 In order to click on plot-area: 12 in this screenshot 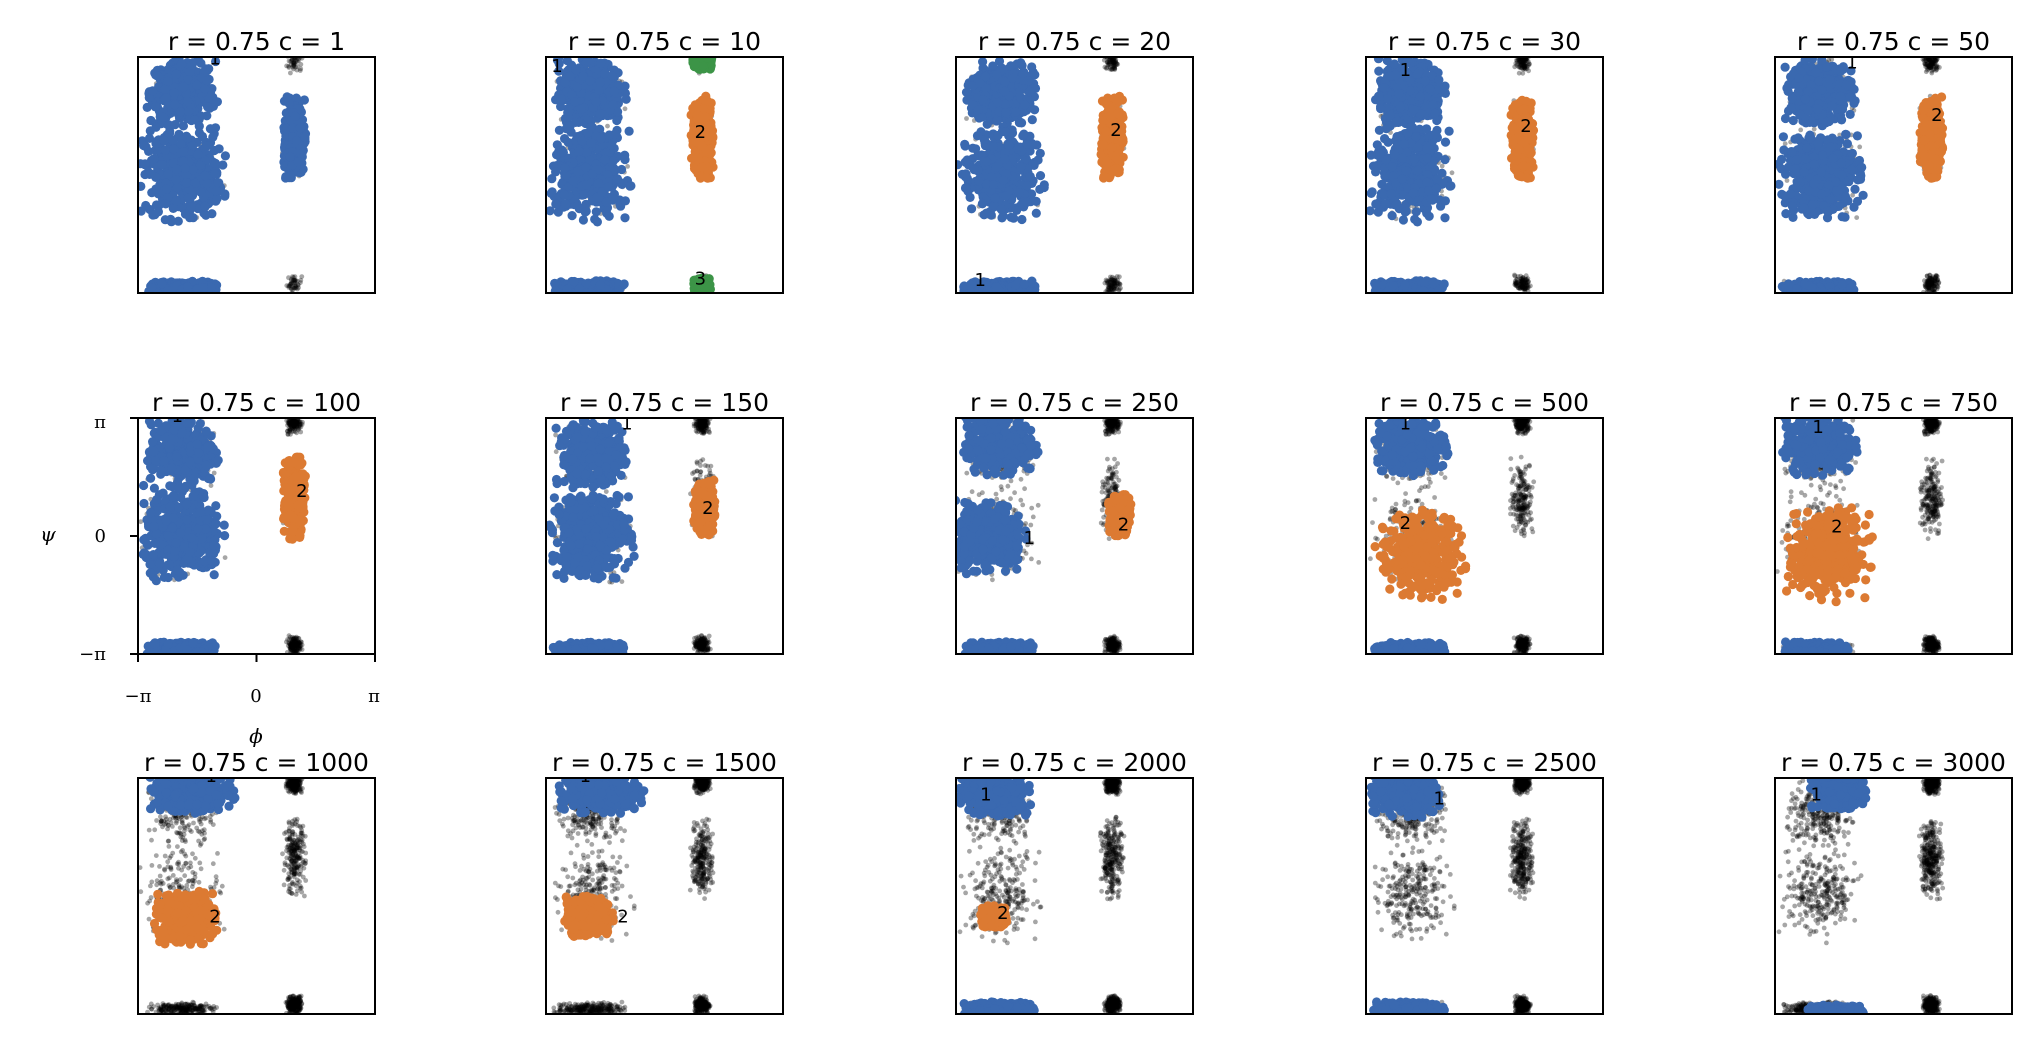, I will do `click(1040, 176)`.